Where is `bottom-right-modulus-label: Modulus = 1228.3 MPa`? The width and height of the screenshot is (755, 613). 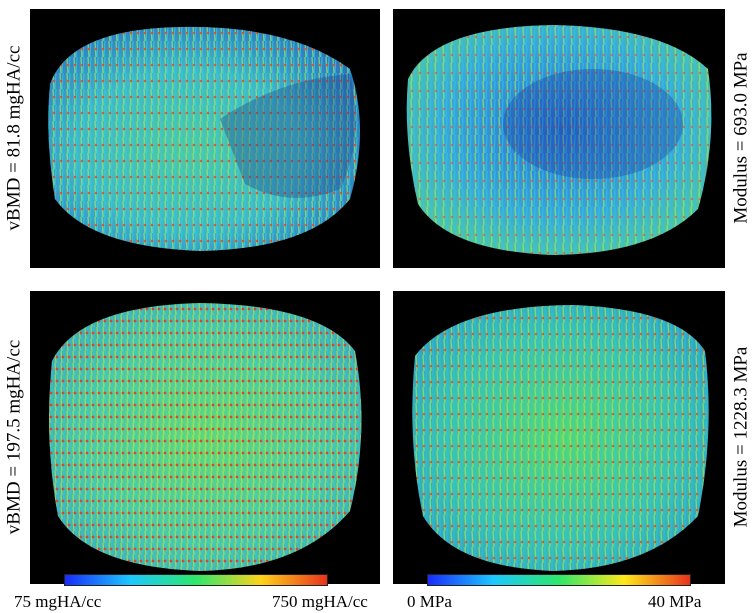
bottom-right-modulus-label: Modulus = 1228.3 MPa is located at coordinates (741, 437).